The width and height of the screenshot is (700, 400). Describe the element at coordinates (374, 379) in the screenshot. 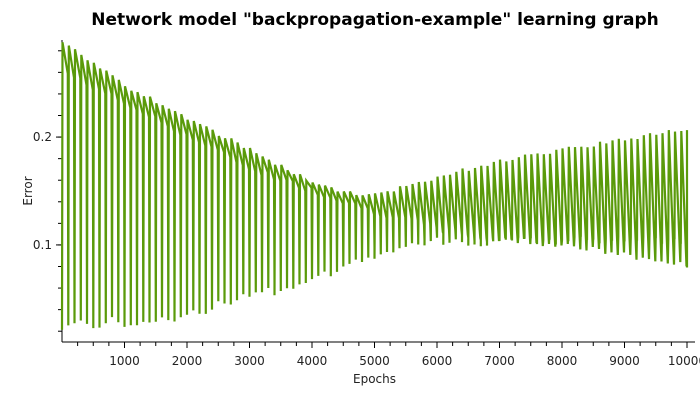

I see `x-axis-title: Epochs` at that location.